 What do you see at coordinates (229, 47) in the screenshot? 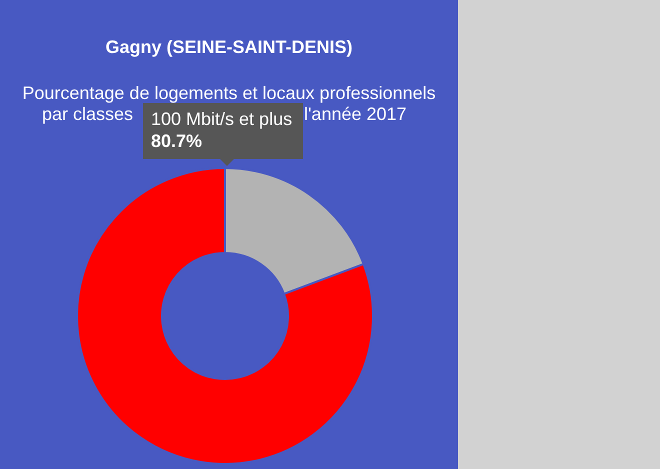
I see `chart-title: Gagny (SEINE-SAINT-DENIS)` at bounding box center [229, 47].